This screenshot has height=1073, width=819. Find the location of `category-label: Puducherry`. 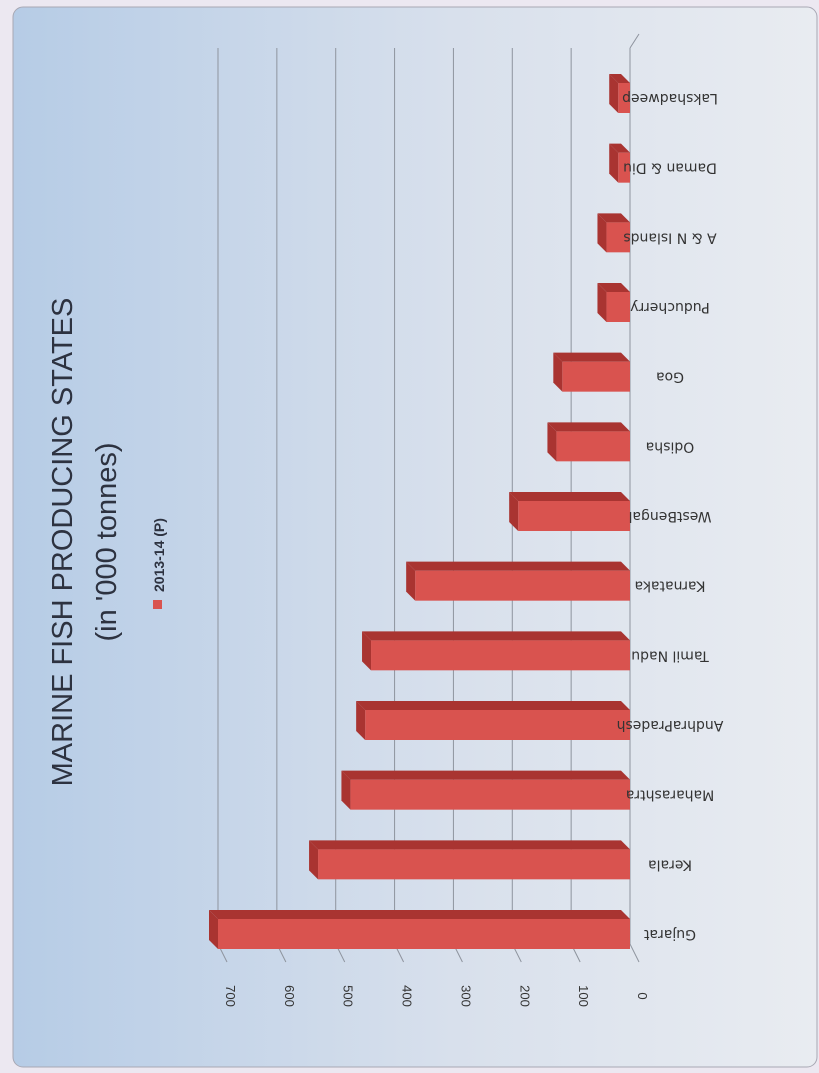

category-label: Puducherry is located at coordinates (670, 307).